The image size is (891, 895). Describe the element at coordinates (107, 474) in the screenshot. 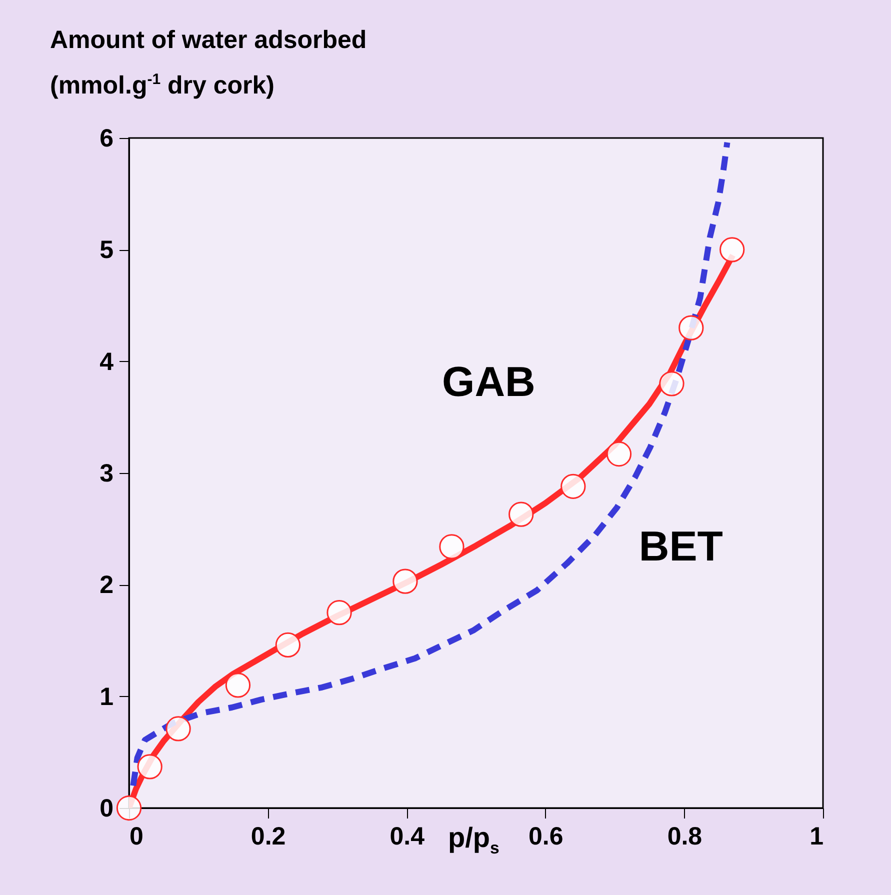

I see `y-tick-label: 3` at that location.